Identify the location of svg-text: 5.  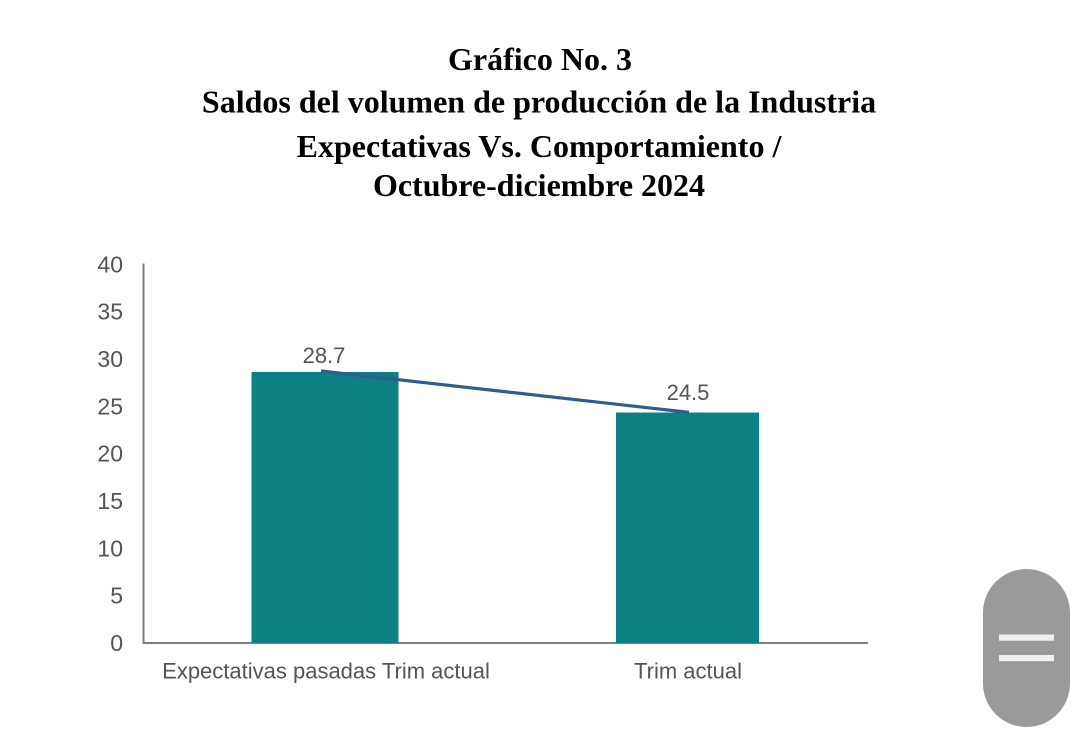
(116, 596).